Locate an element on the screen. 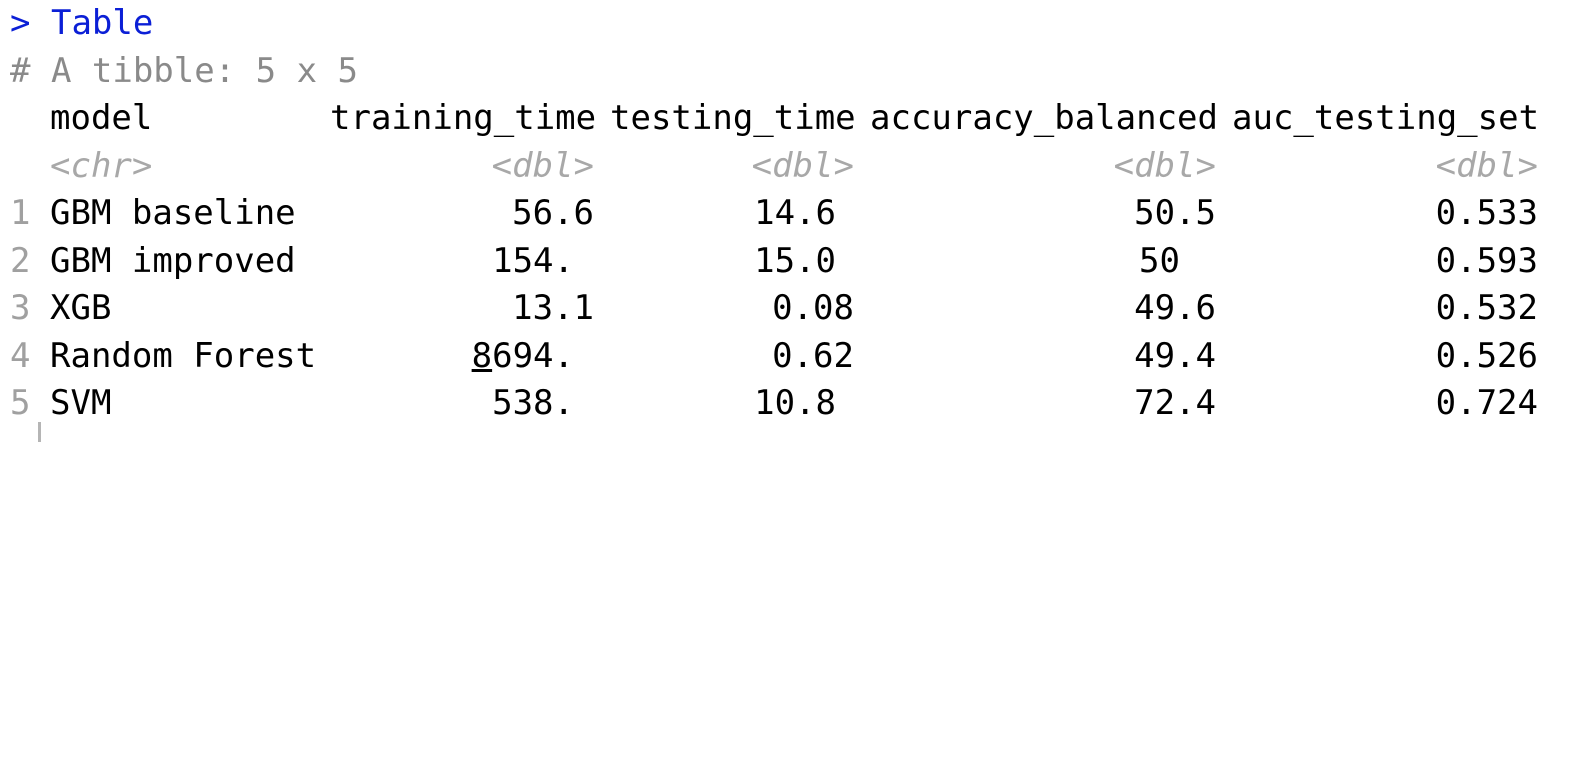  column-header-training-time: training_time is located at coordinates (463, 118).